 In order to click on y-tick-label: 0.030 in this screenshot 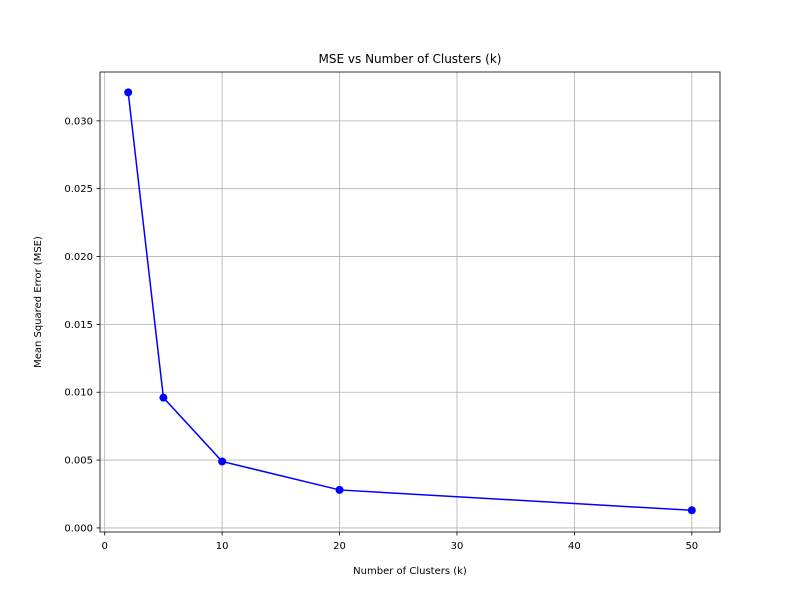, I will do `click(78, 121)`.